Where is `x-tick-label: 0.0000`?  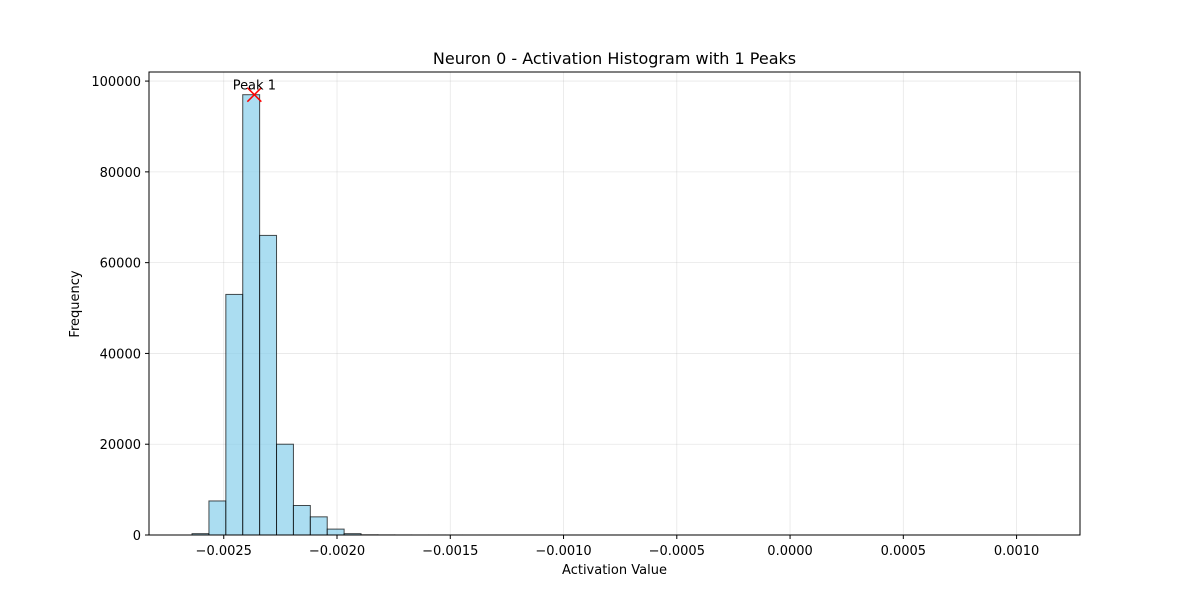 x-tick-label: 0.0000 is located at coordinates (790, 551).